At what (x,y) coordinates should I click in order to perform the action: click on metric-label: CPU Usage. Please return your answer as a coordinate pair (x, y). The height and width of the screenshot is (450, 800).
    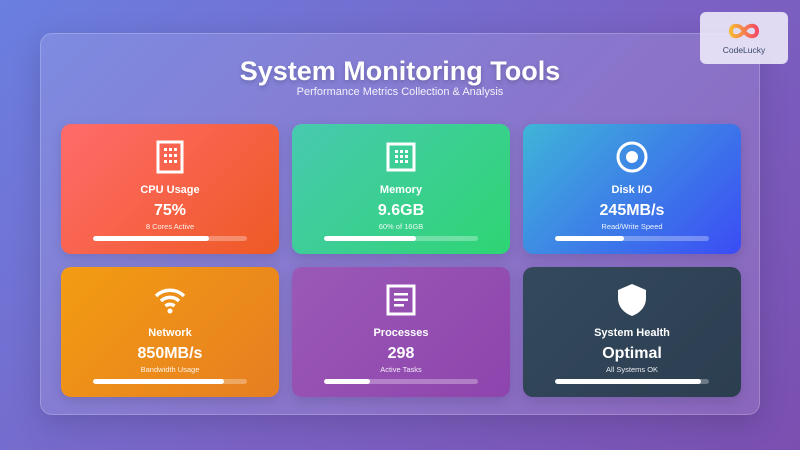
    Looking at the image, I should click on (170, 190).